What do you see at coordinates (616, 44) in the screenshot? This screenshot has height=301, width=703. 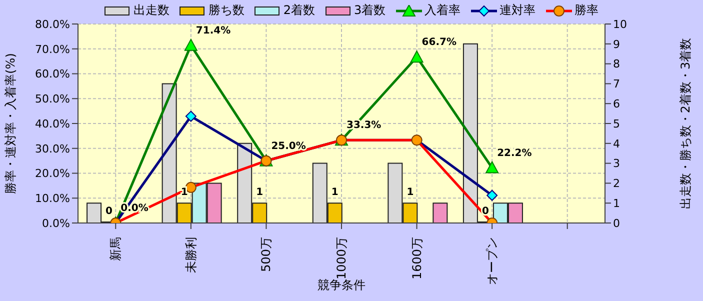 I see `y2-tick-label: 9` at bounding box center [616, 44].